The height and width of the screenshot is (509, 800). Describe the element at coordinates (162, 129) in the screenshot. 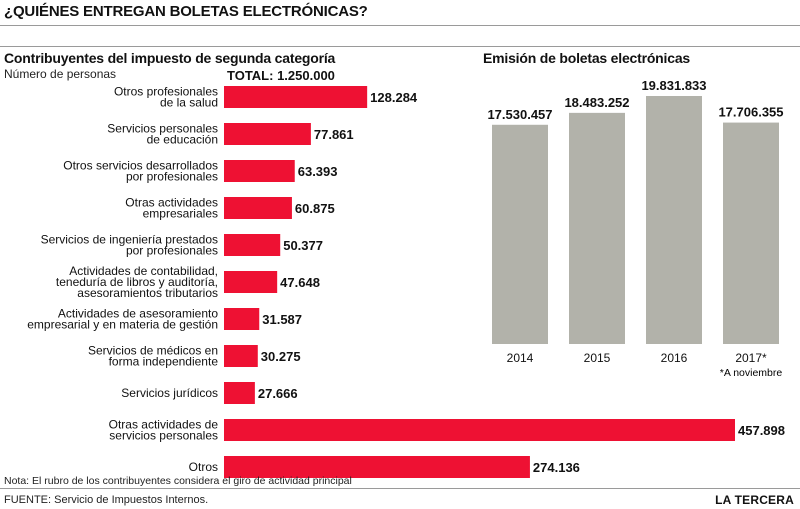

I see `category-label: Servicios personales` at that location.